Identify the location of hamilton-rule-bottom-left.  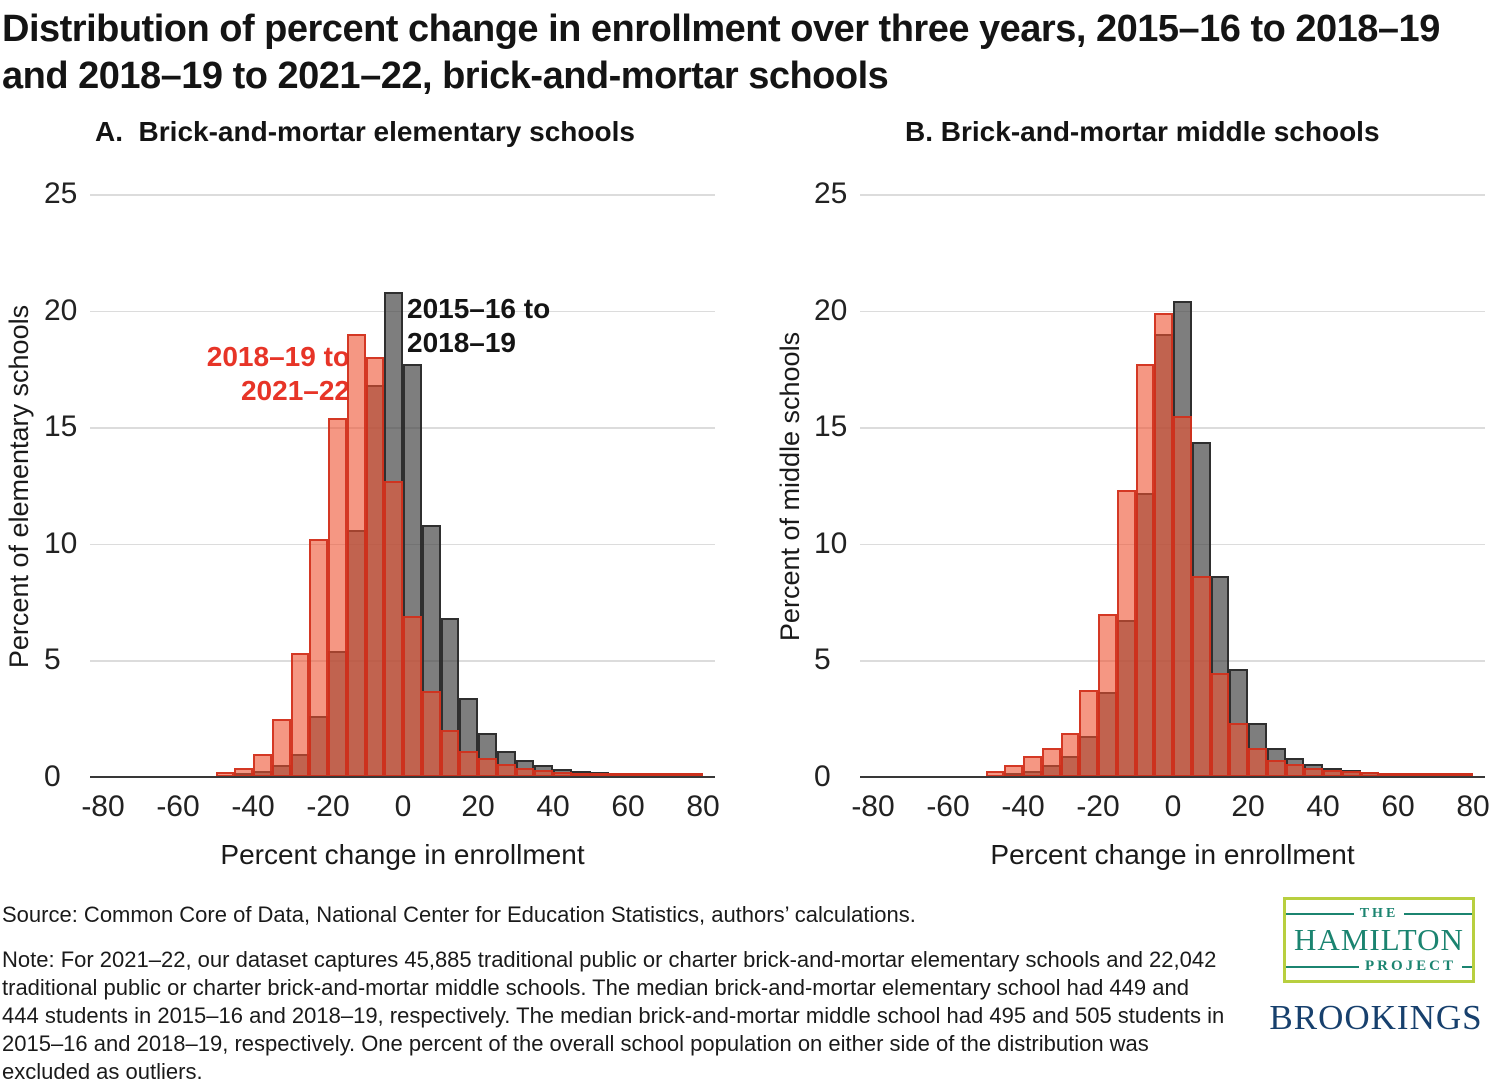
(1322, 966).